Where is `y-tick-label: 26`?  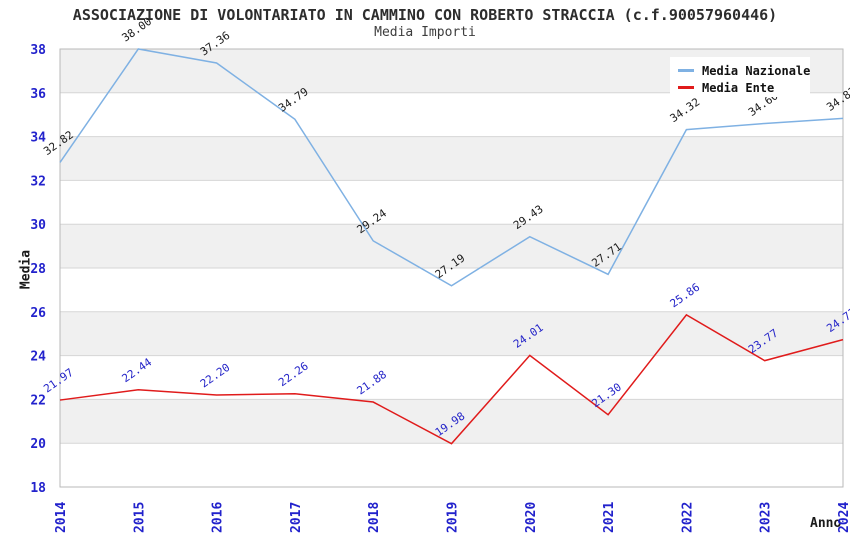 y-tick-label: 26 is located at coordinates (38, 313).